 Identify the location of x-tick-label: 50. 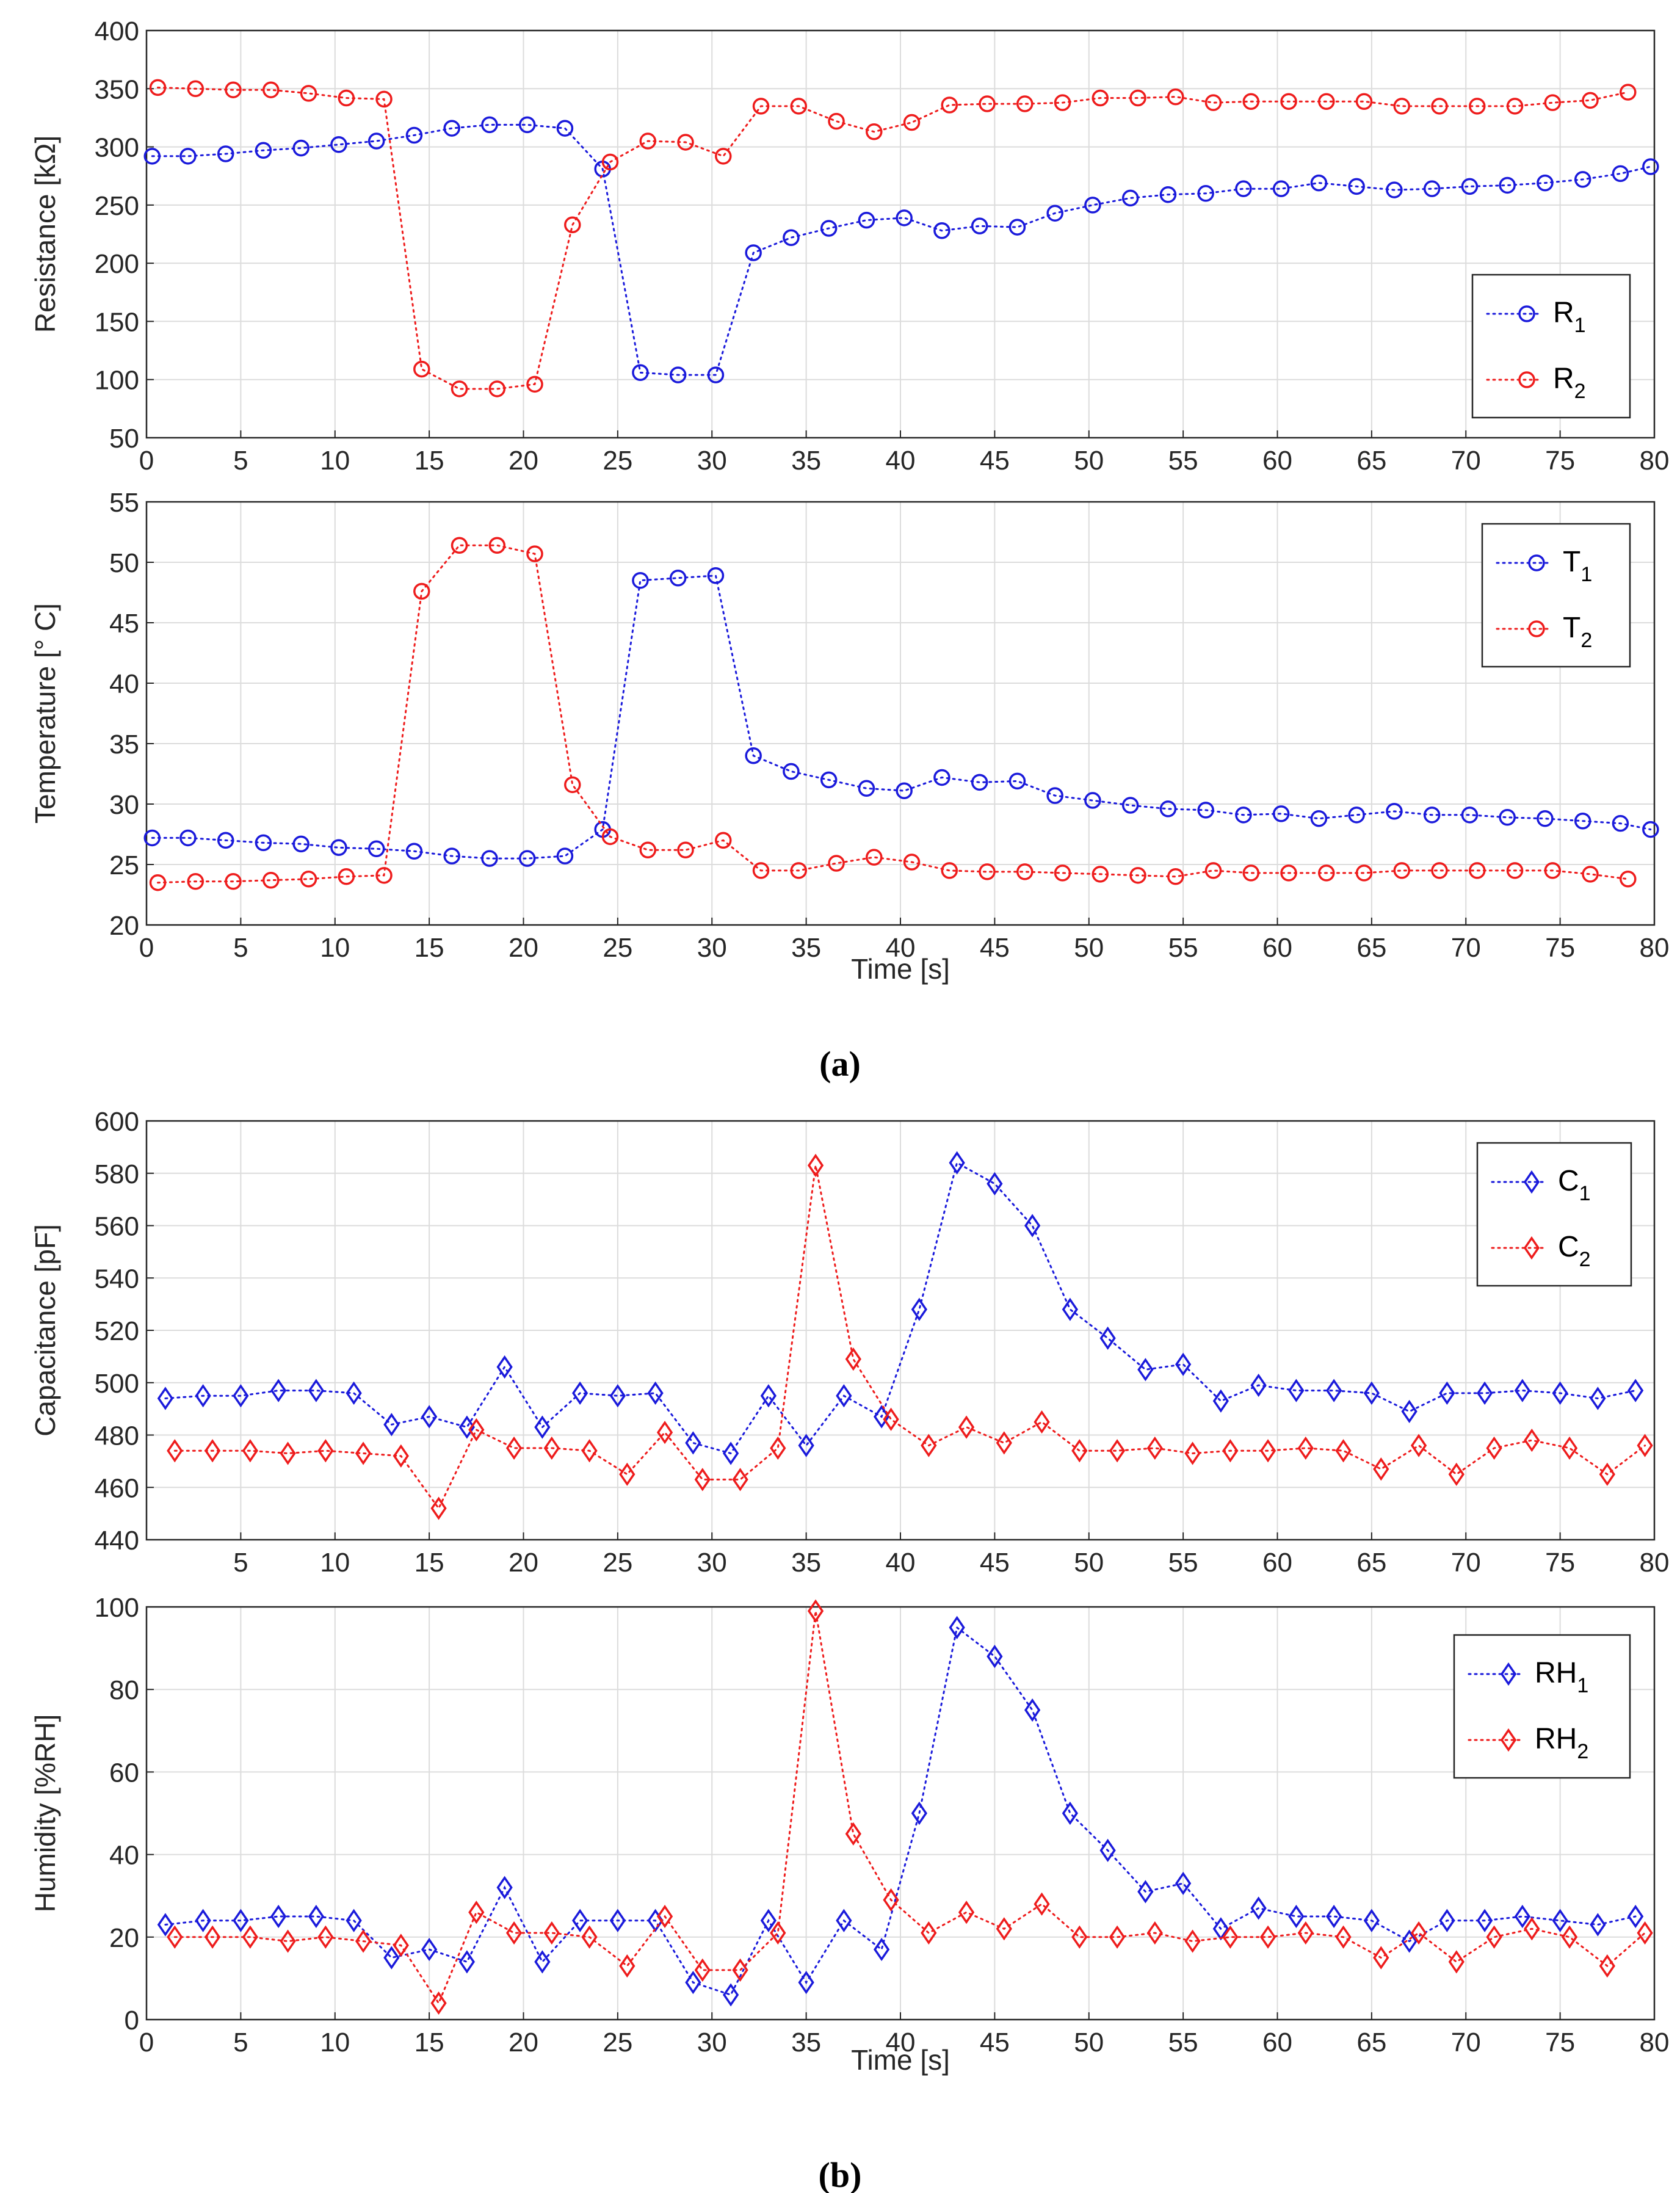
(1089, 2043).